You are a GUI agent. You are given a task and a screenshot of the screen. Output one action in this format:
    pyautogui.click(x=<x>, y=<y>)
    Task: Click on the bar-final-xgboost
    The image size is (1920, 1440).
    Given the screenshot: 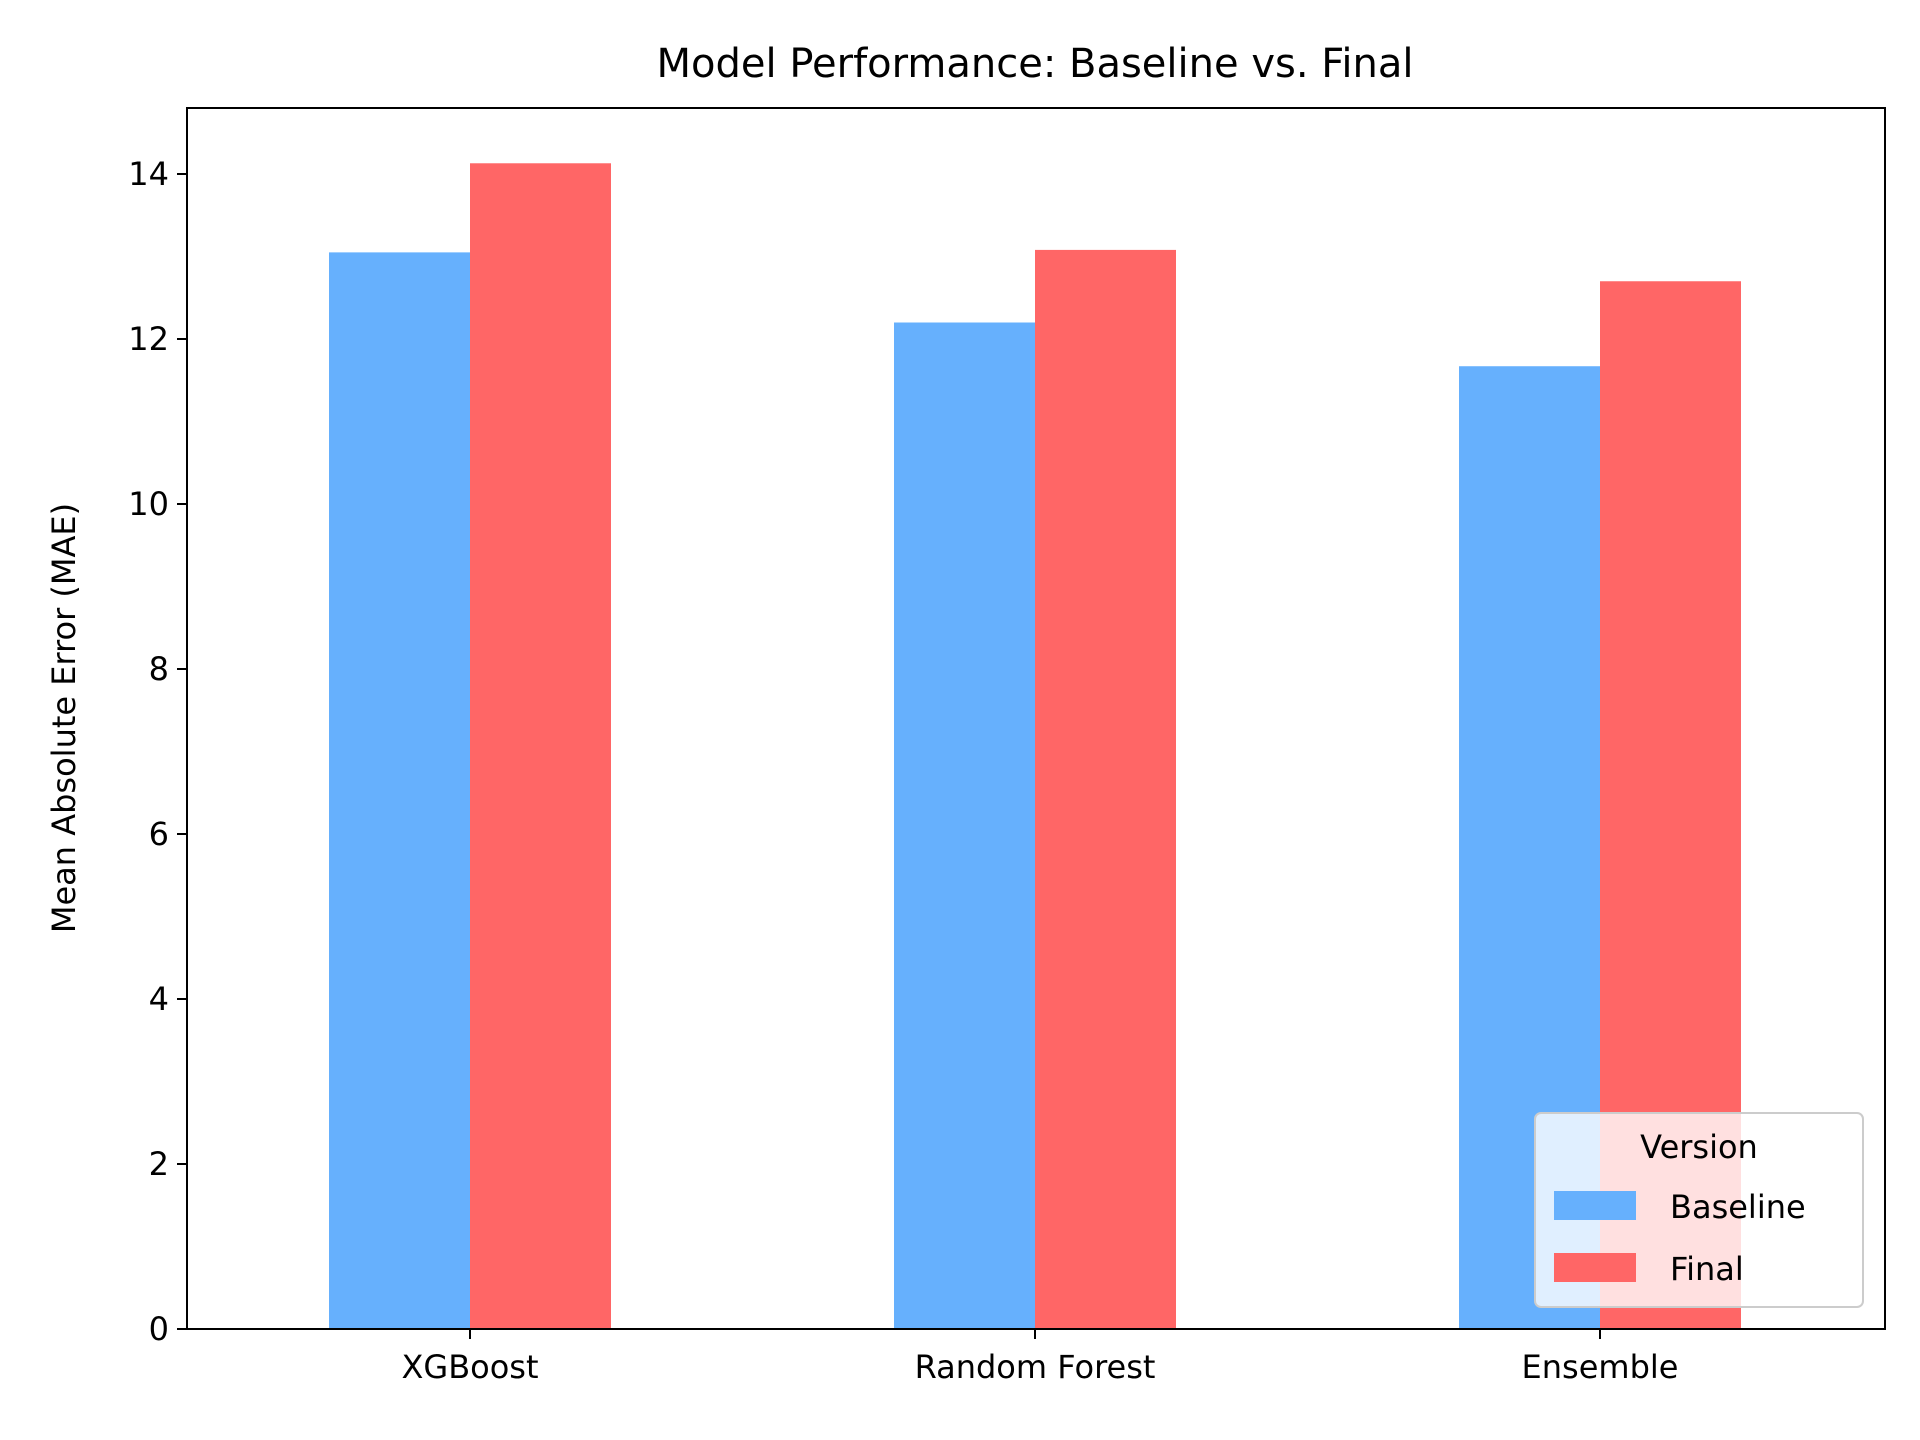 What is the action you would take?
    pyautogui.click(x=540, y=746)
    